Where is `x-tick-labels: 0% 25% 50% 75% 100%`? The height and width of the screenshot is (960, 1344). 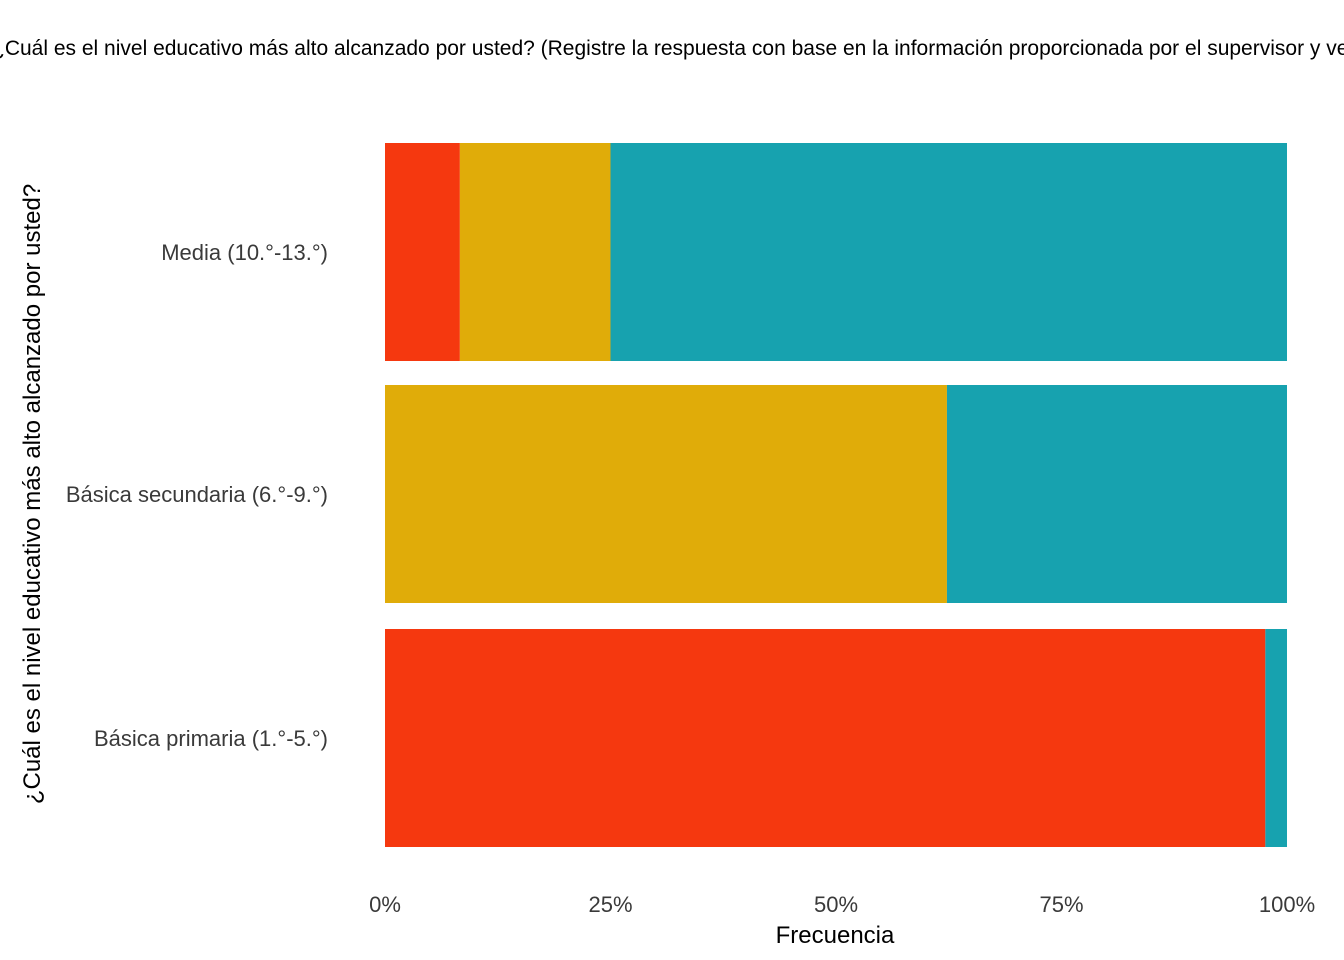 x-tick-labels: 0% 25% 50% 75% 100% is located at coordinates (842, 904).